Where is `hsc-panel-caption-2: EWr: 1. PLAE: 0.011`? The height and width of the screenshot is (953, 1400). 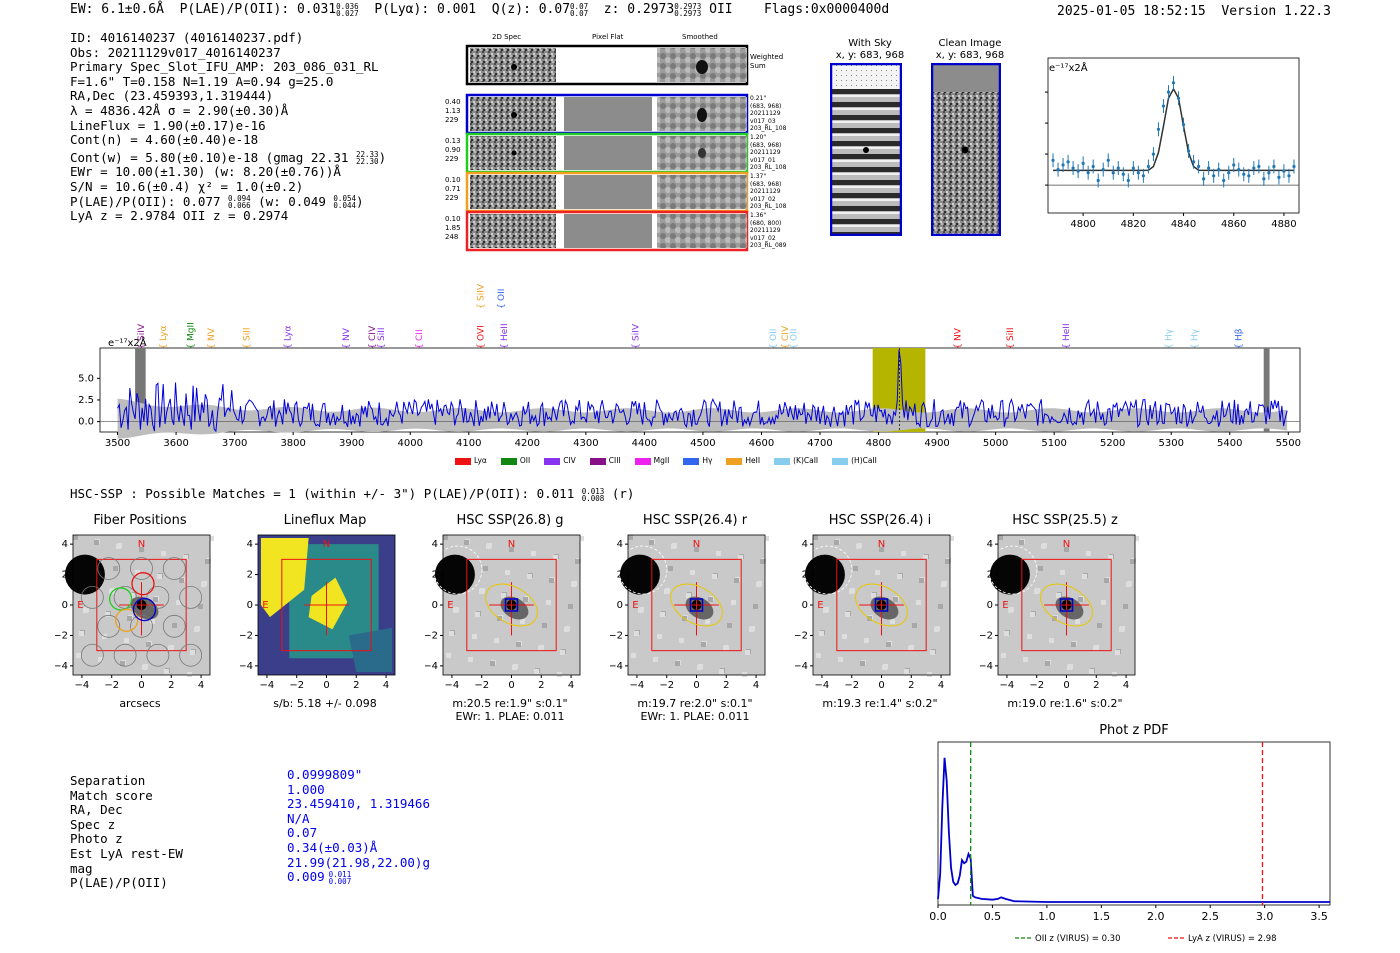
hsc-panel-caption-2: EWr: 1. PLAE: 0.011 is located at coordinates (510, 716).